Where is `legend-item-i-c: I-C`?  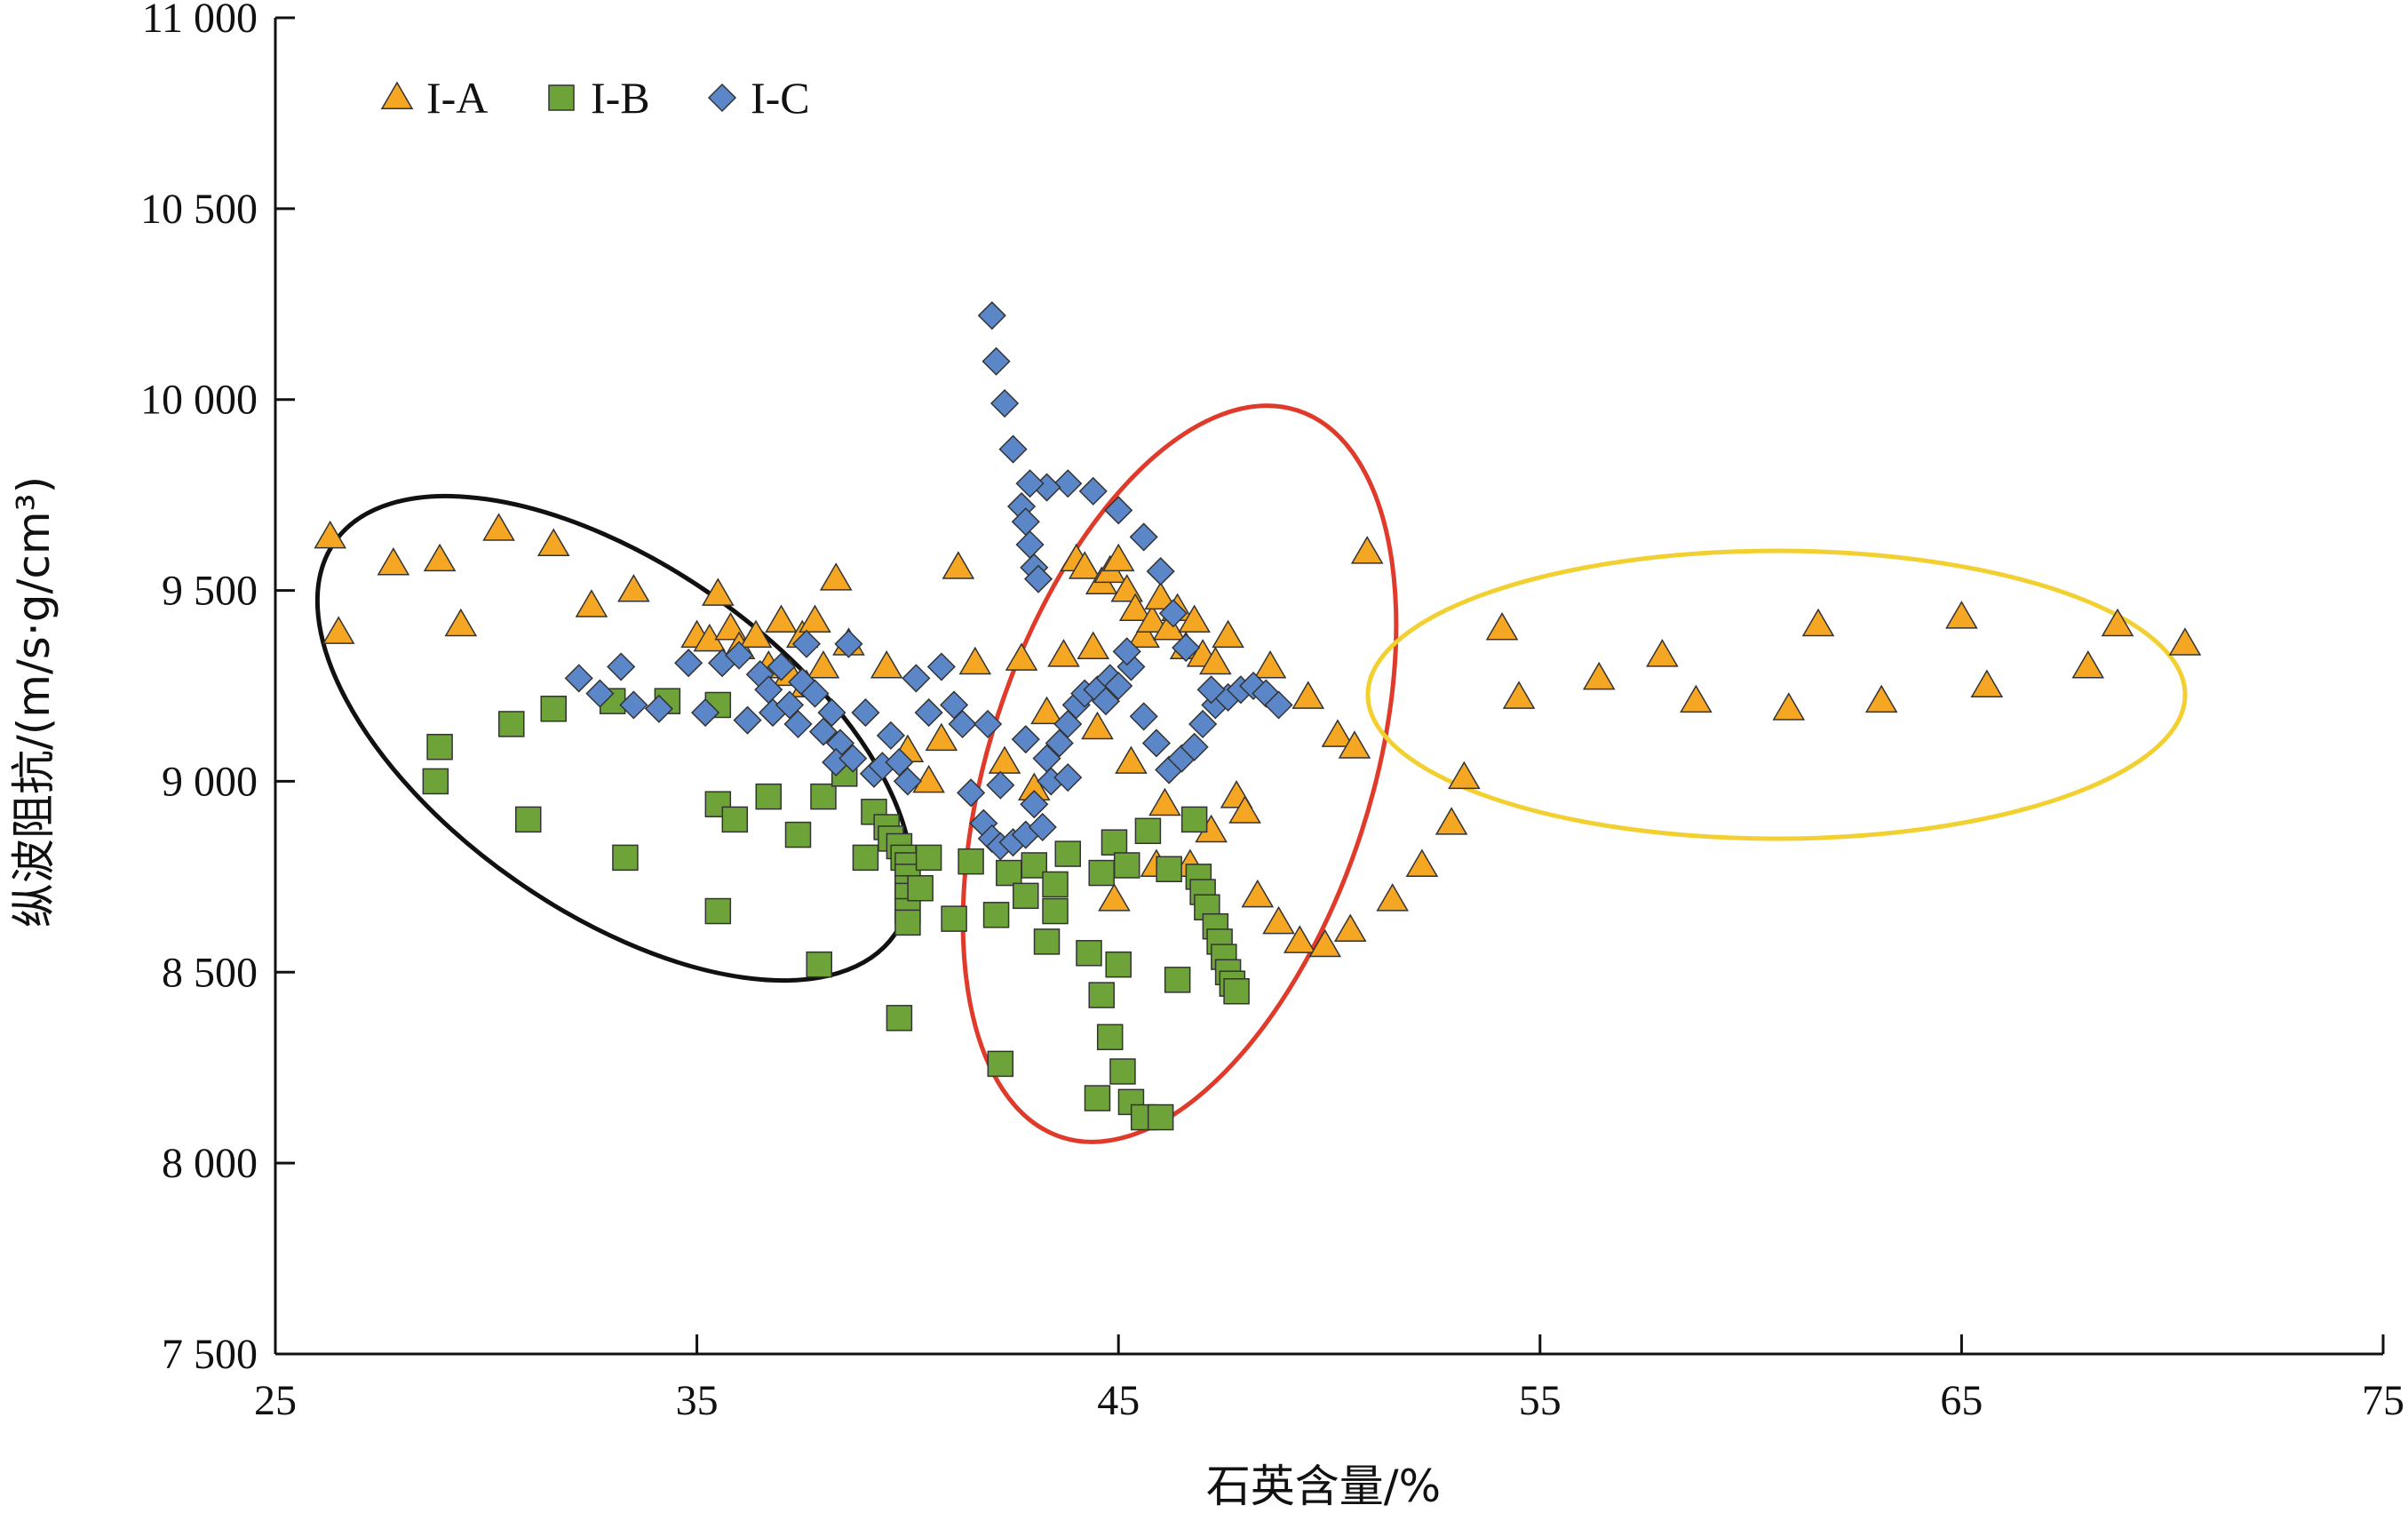 legend-item-i-c: I-C is located at coordinates (758, 98).